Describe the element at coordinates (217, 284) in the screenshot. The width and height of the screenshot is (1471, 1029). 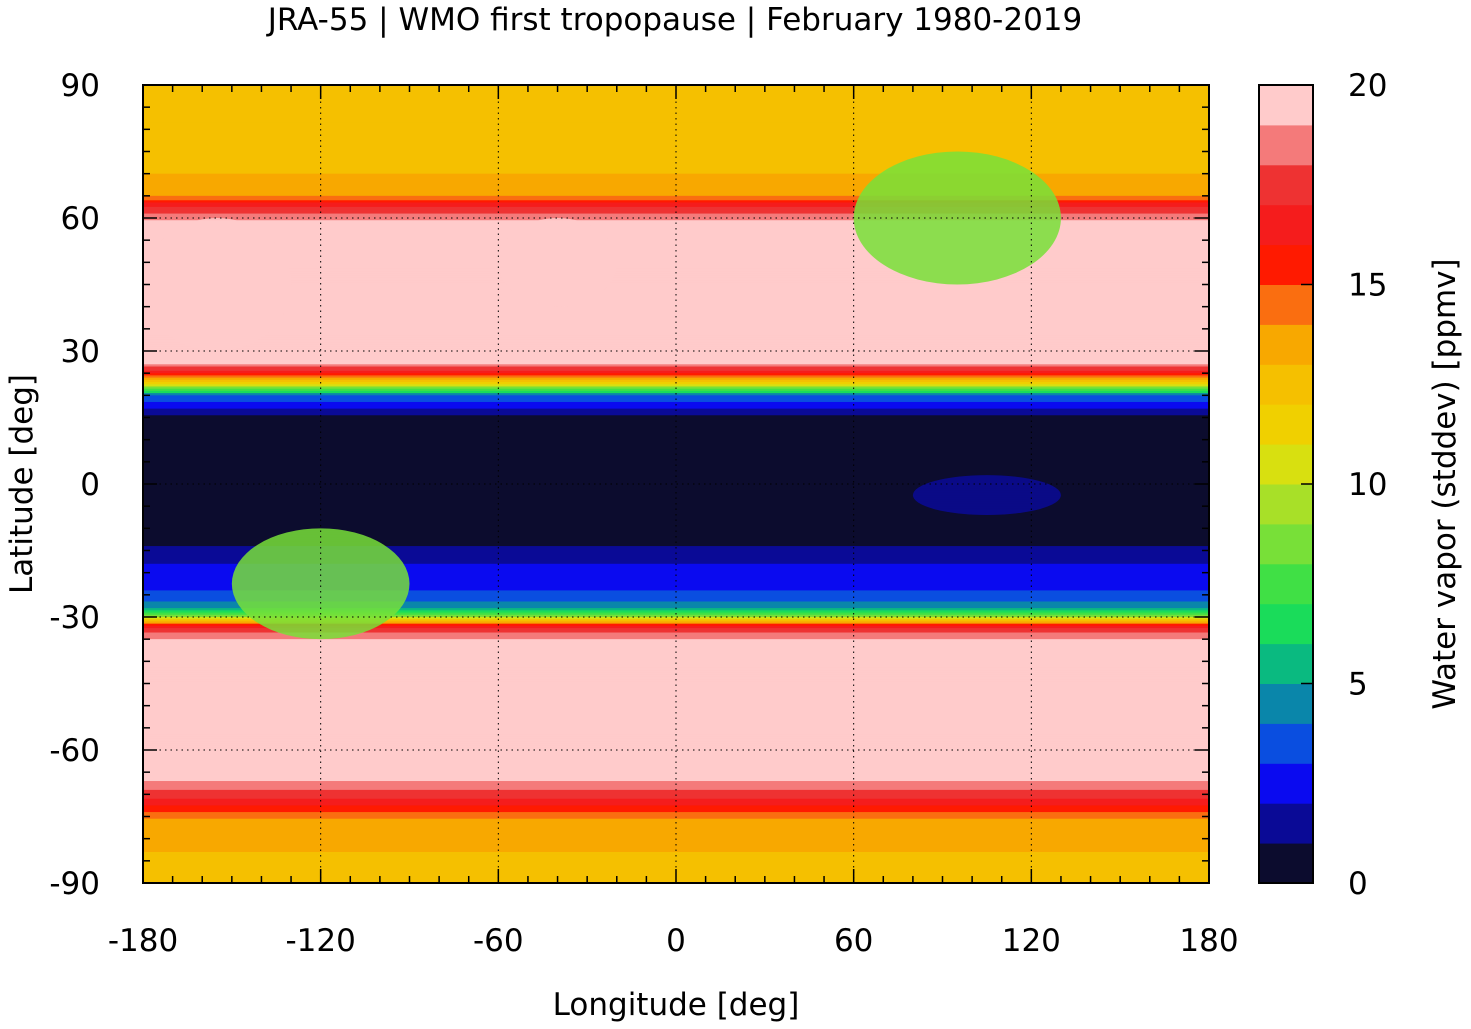
I see `region-anomaly` at that location.